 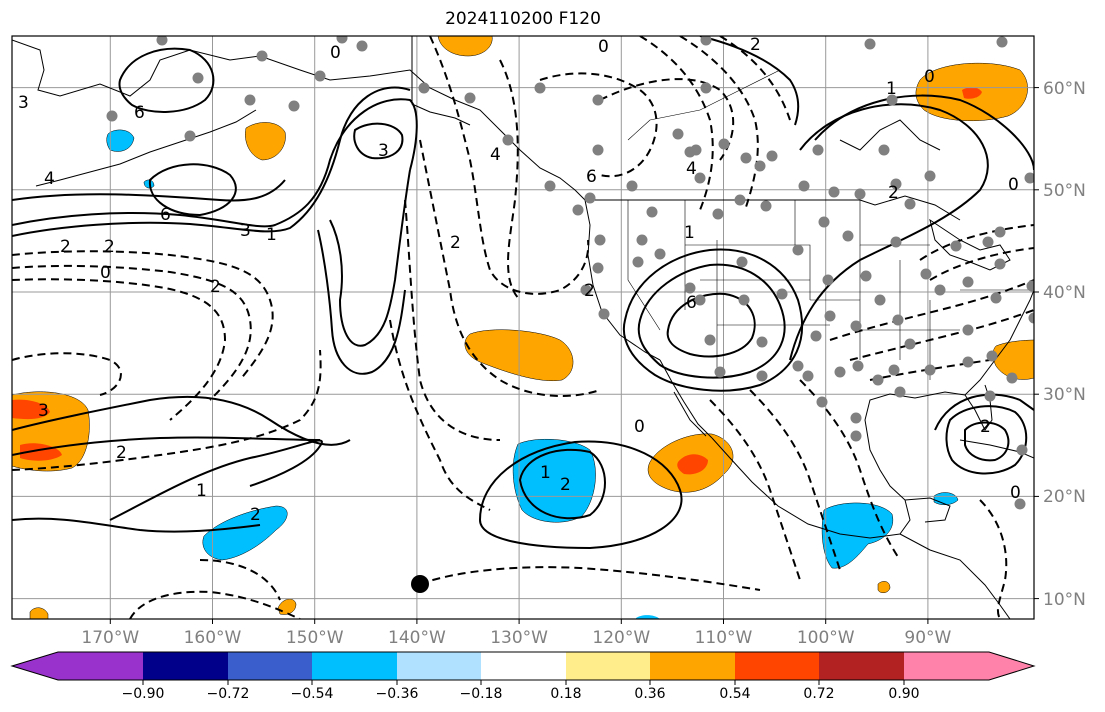 I want to click on mexico-west-coast, so click(x=806, y=488).